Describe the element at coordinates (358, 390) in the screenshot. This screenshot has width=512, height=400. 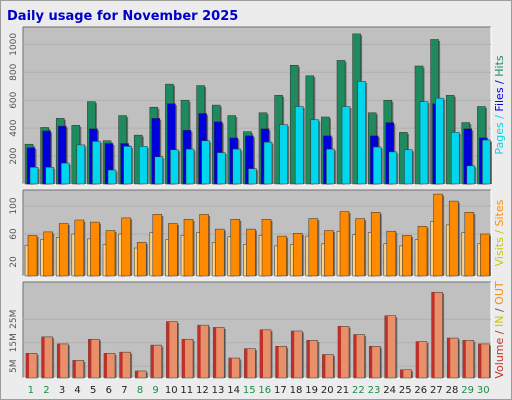
I see `day-label-22: 22` at that location.